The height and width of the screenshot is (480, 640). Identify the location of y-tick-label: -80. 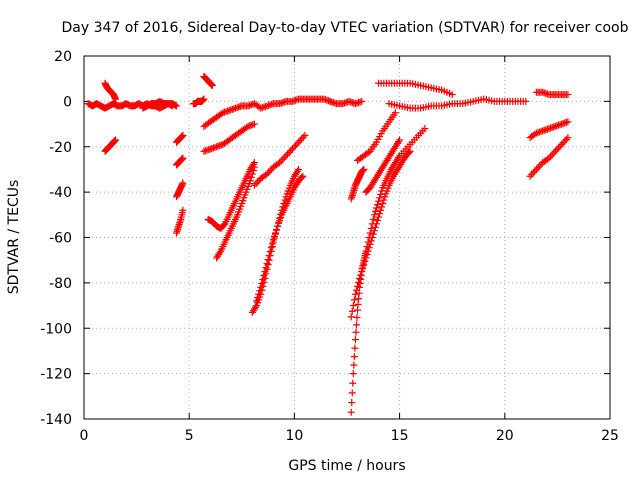
(60, 284).